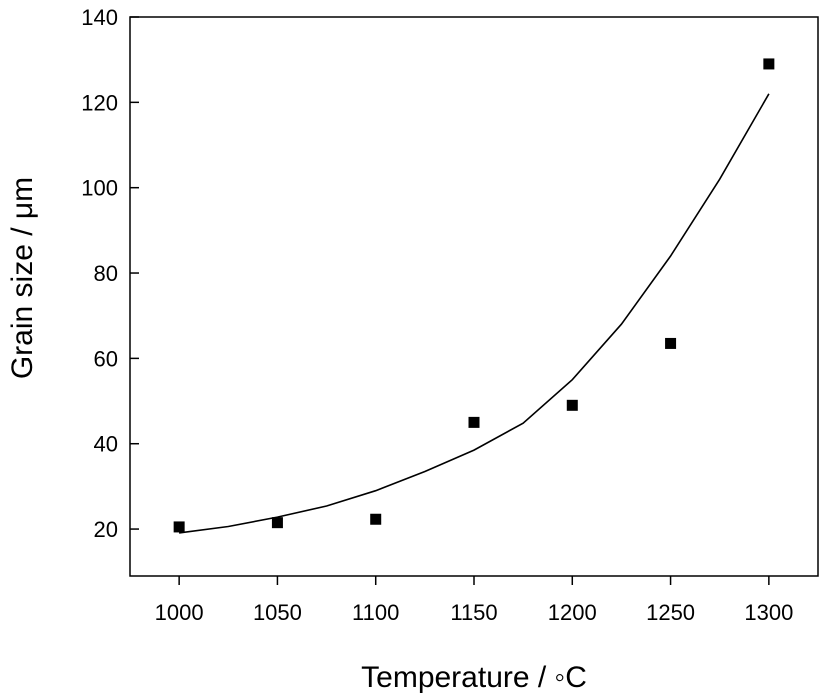 The height and width of the screenshot is (699, 827). What do you see at coordinates (106, 529) in the screenshot?
I see `y-tick-label: 20` at bounding box center [106, 529].